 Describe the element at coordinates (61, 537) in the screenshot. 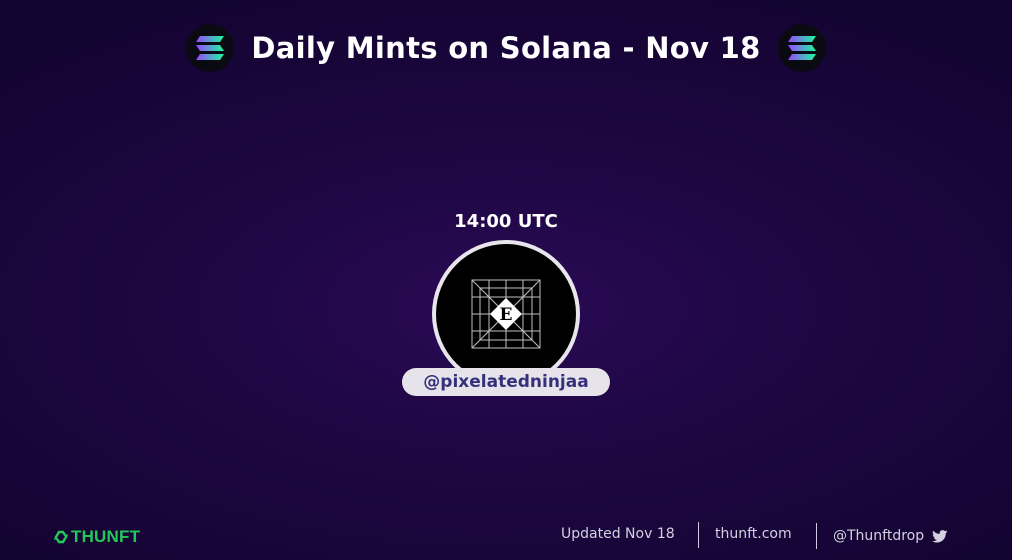

I see `recycle-icon` at that location.